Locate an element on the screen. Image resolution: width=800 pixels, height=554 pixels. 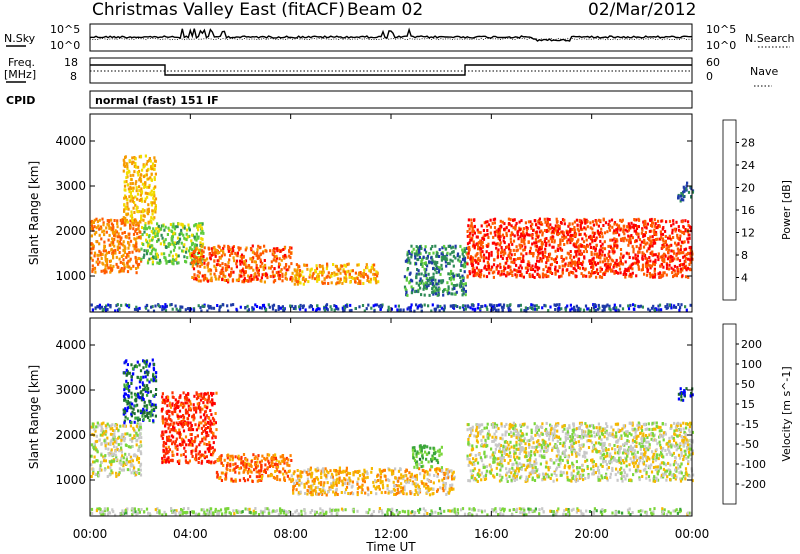
data-region is located at coordinates (391, 308).